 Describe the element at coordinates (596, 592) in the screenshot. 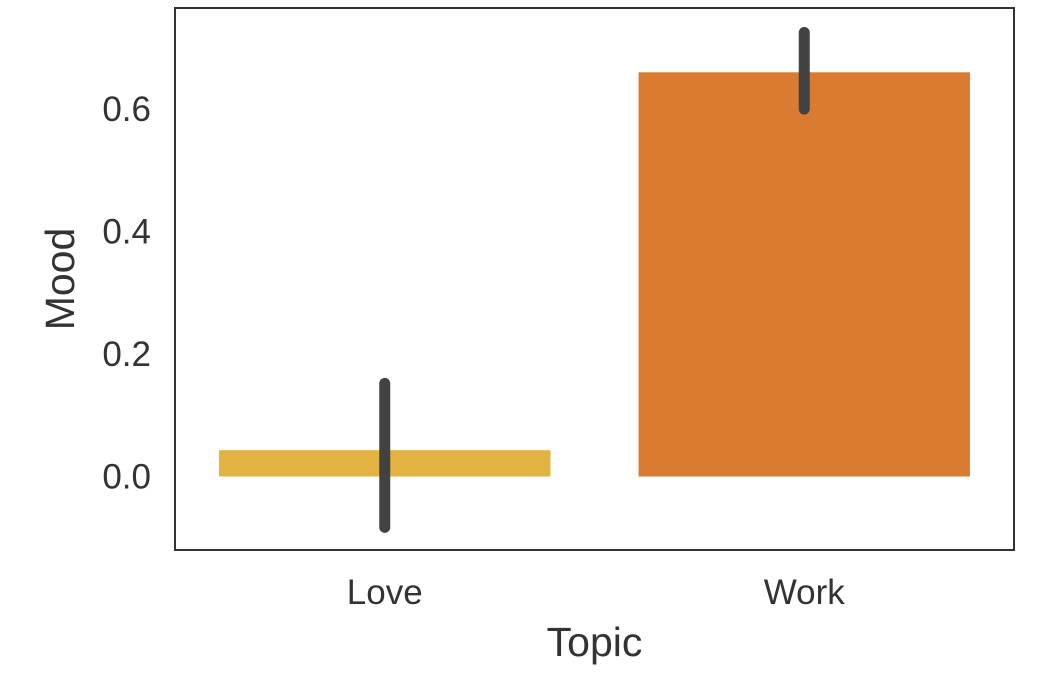

I see `x-tick-labels: Love Work` at that location.